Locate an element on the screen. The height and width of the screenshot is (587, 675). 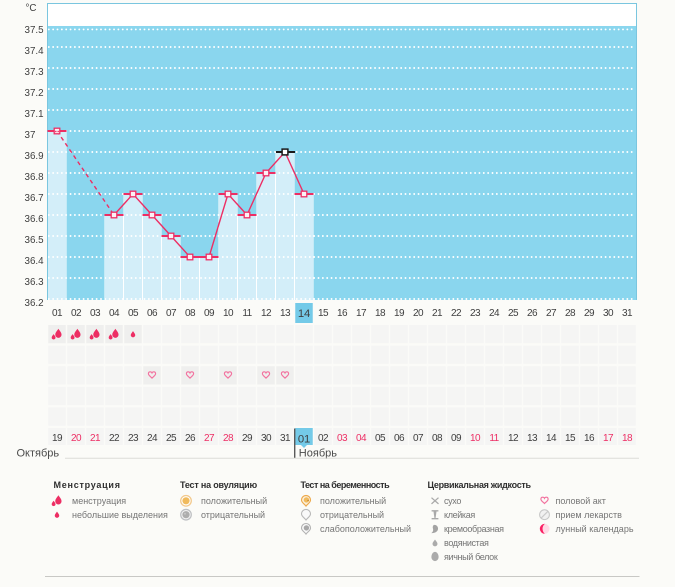
svg-text: небольшие выделения is located at coordinates (120, 515).